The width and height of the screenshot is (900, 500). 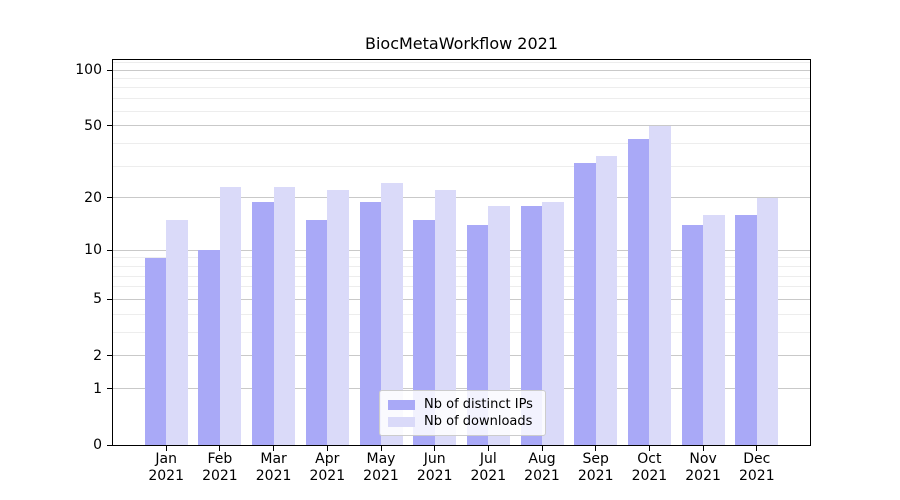 I want to click on y-tick-label: 10, so click(x=93, y=250).